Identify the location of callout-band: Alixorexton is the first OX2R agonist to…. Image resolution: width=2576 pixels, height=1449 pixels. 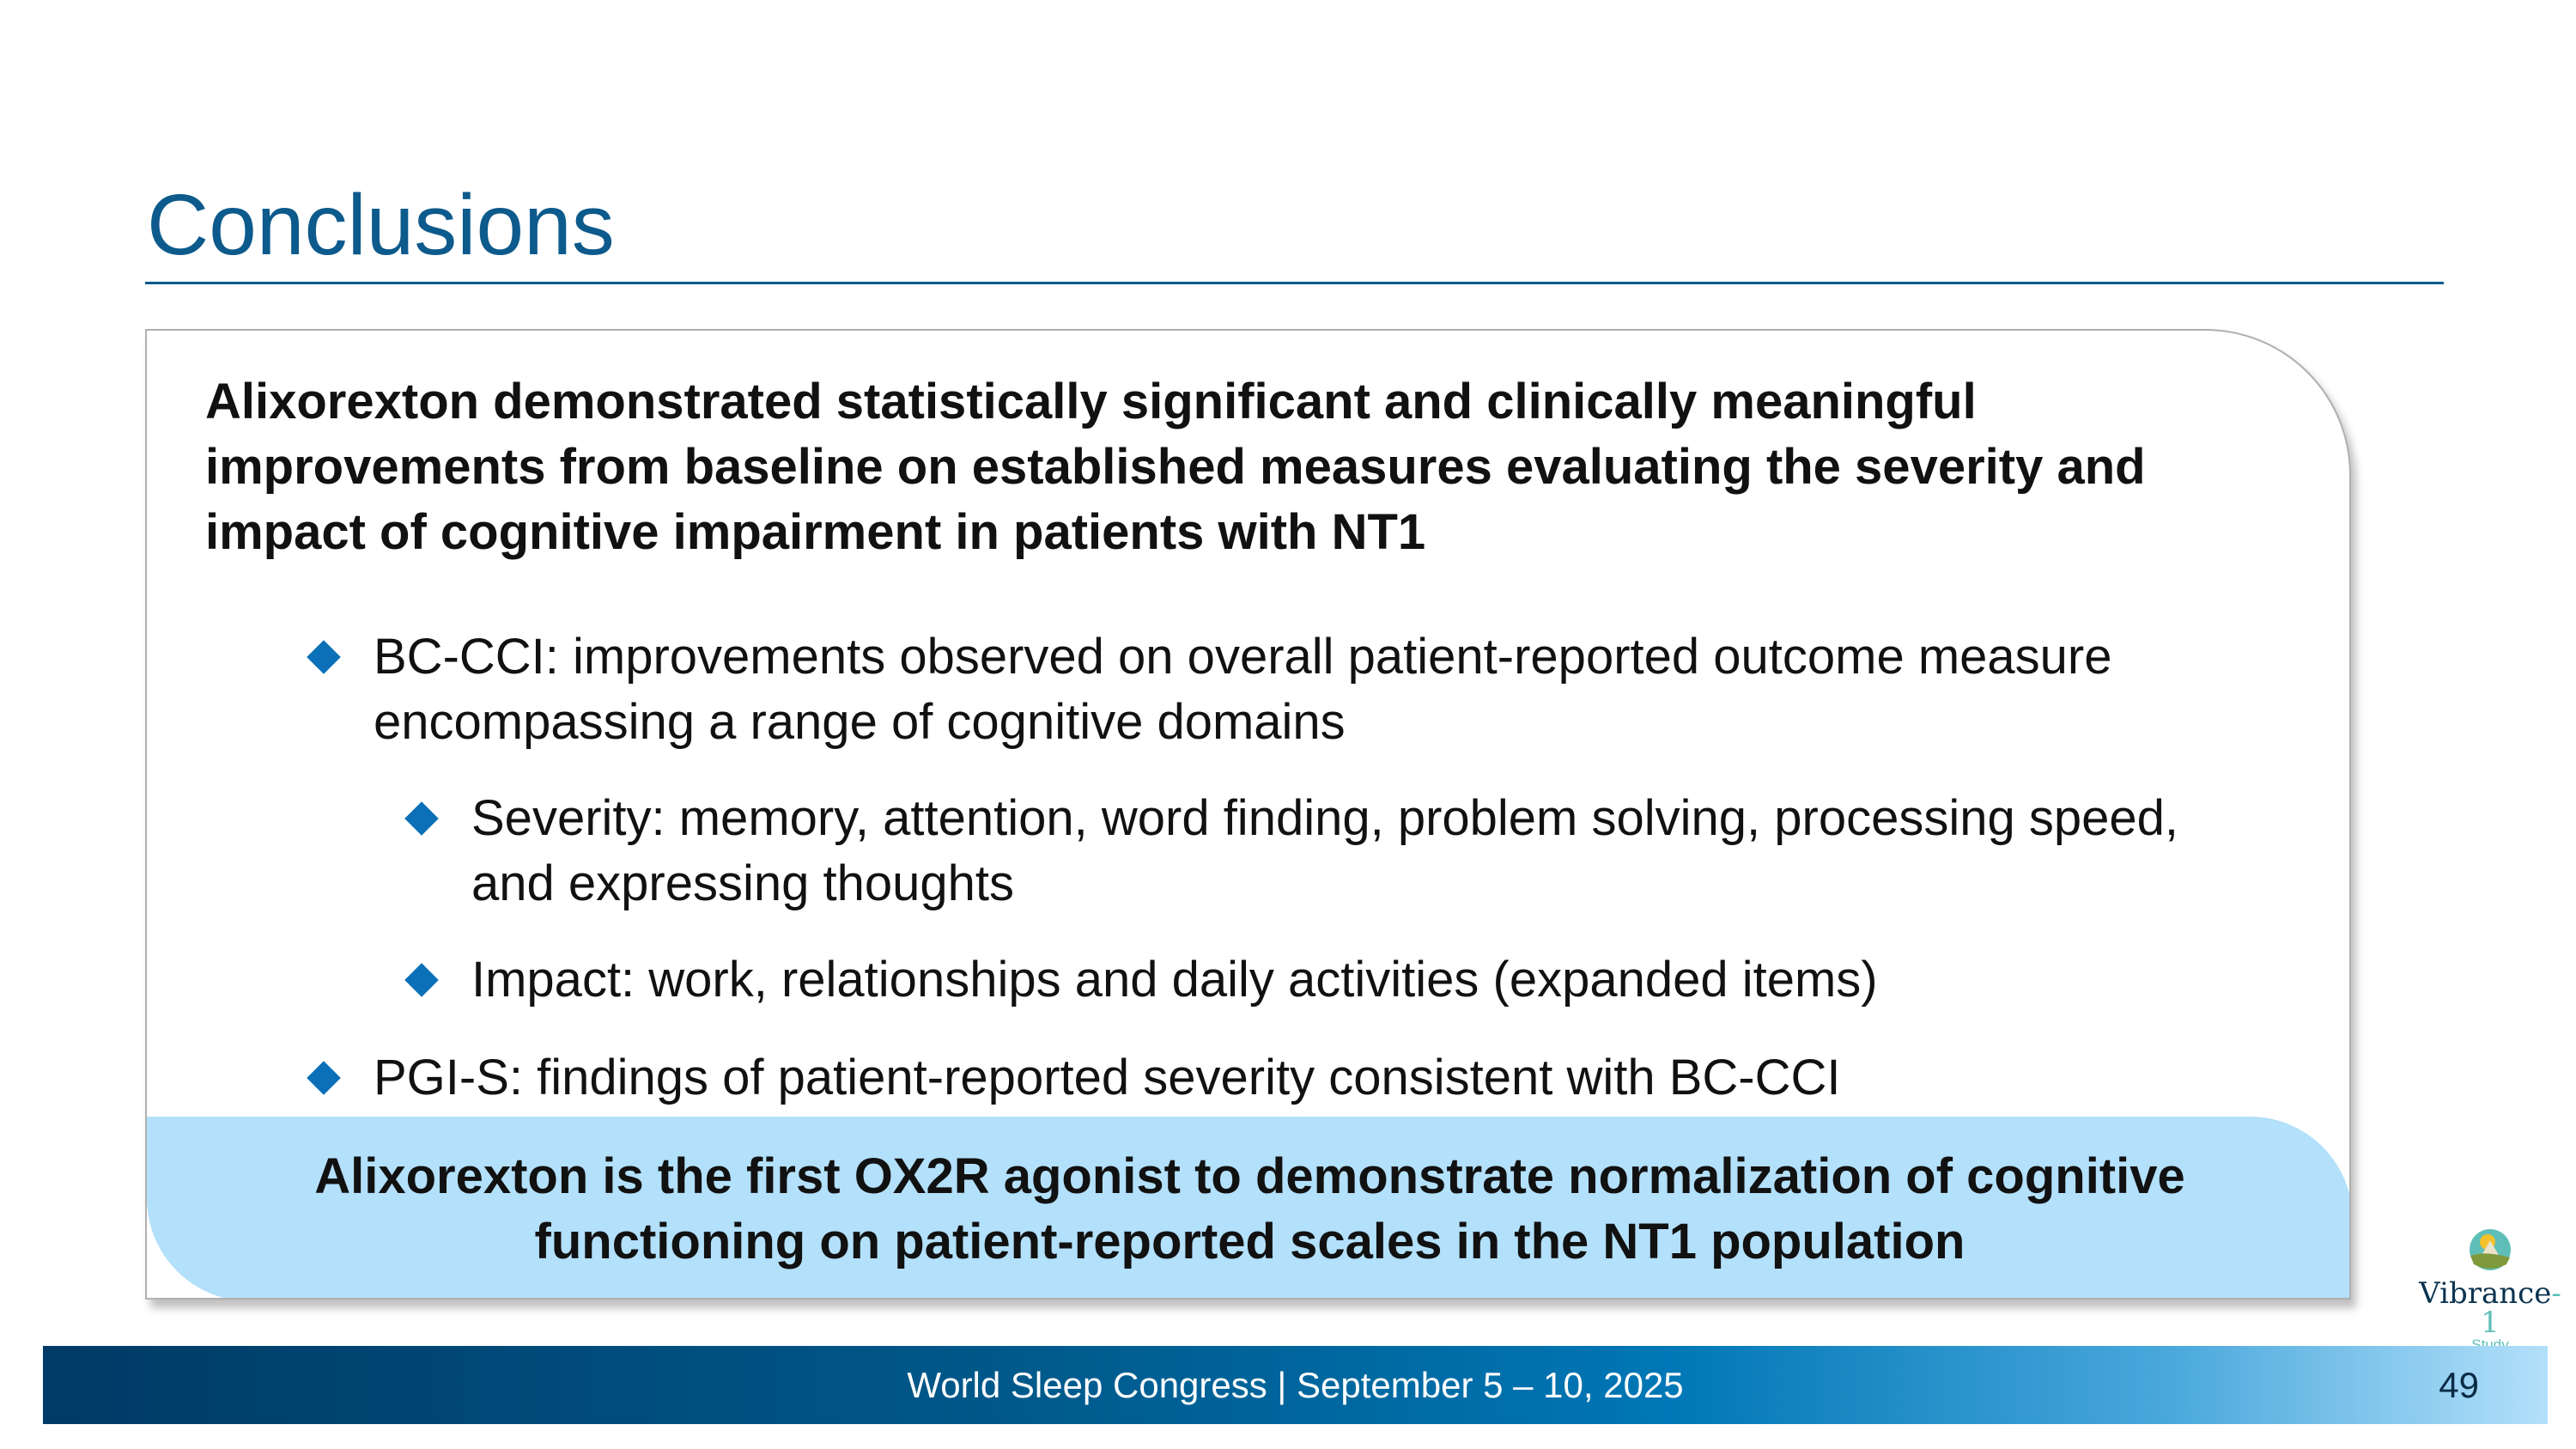
(1248, 1207).